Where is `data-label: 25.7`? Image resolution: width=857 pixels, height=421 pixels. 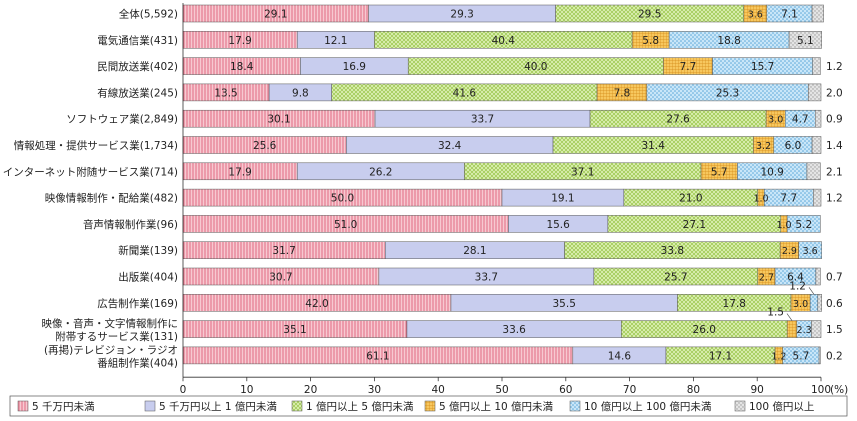
data-label: 25.7 is located at coordinates (675, 278).